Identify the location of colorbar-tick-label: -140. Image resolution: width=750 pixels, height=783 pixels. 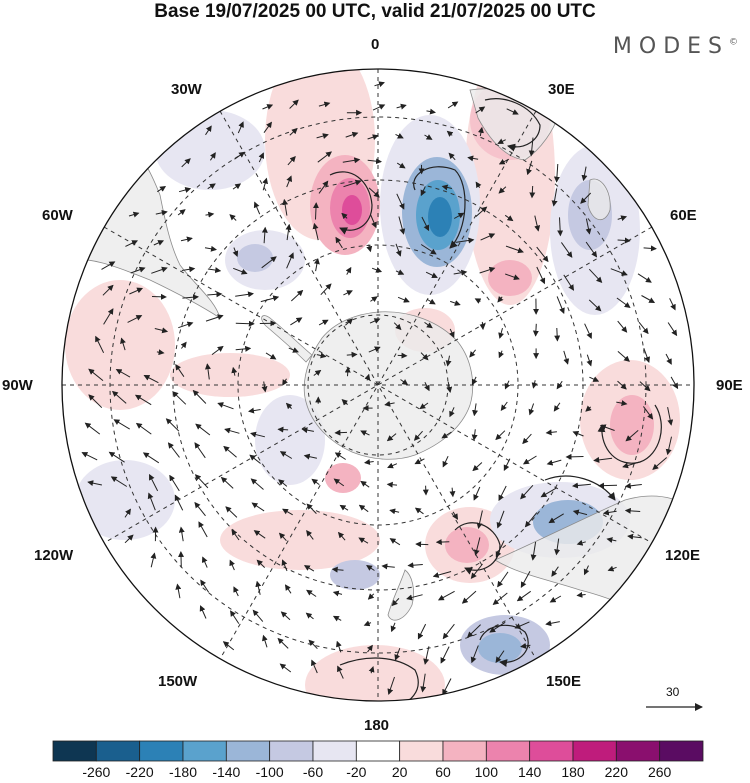
(226, 772).